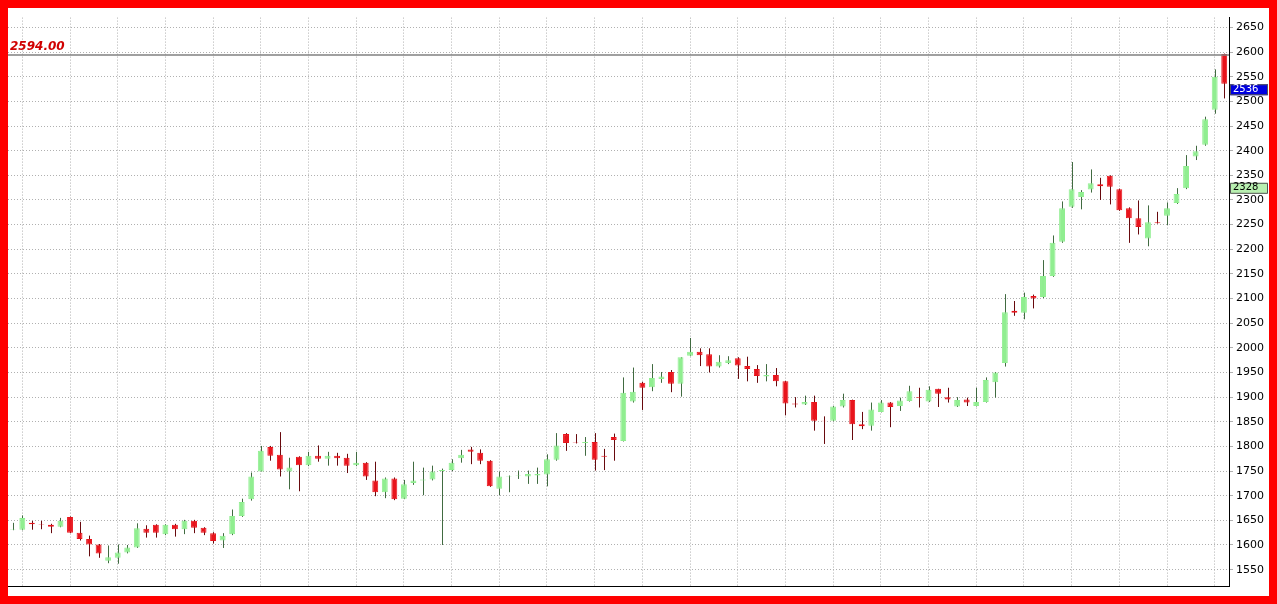 This screenshot has width=1277, height=604. I want to click on y-tick-label: 2450, so click(1250, 125).